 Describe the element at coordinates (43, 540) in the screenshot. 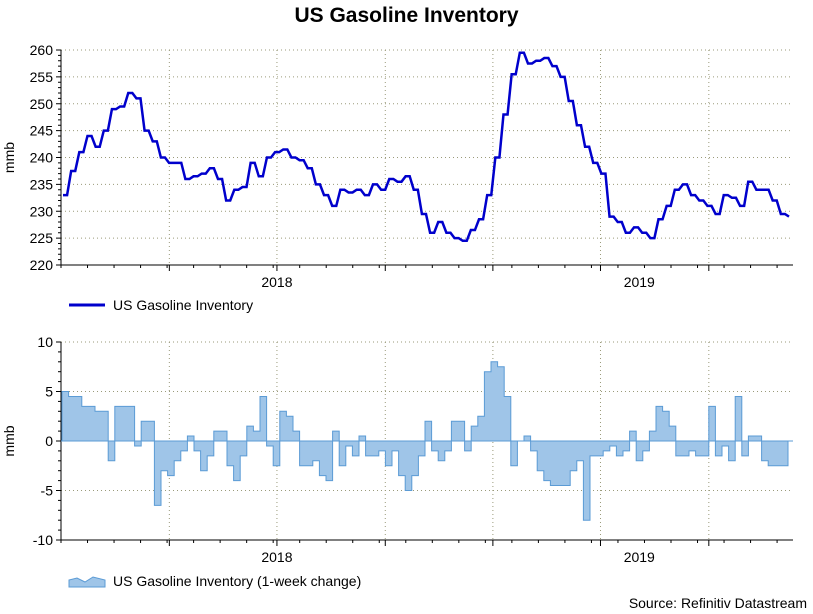

I see `y-tick-label: -10` at that location.